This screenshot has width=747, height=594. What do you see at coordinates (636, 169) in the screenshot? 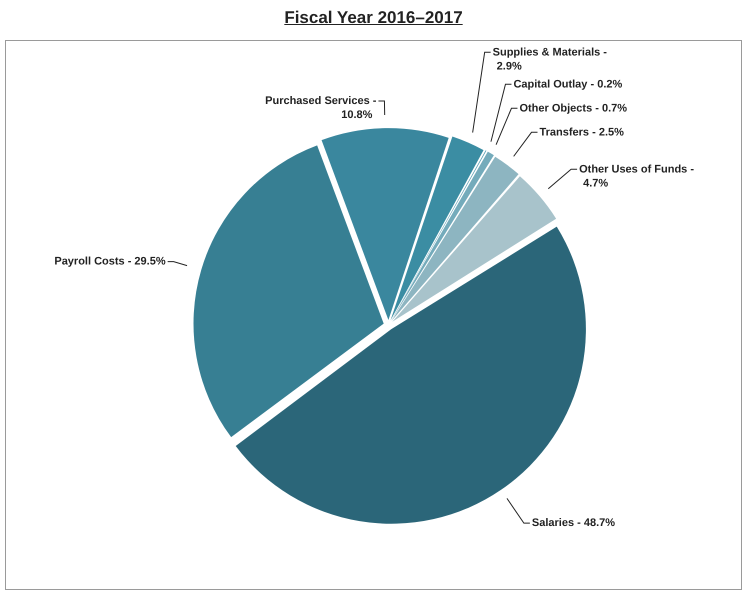
I see `slice-label: Other Uses of Funds -` at bounding box center [636, 169].